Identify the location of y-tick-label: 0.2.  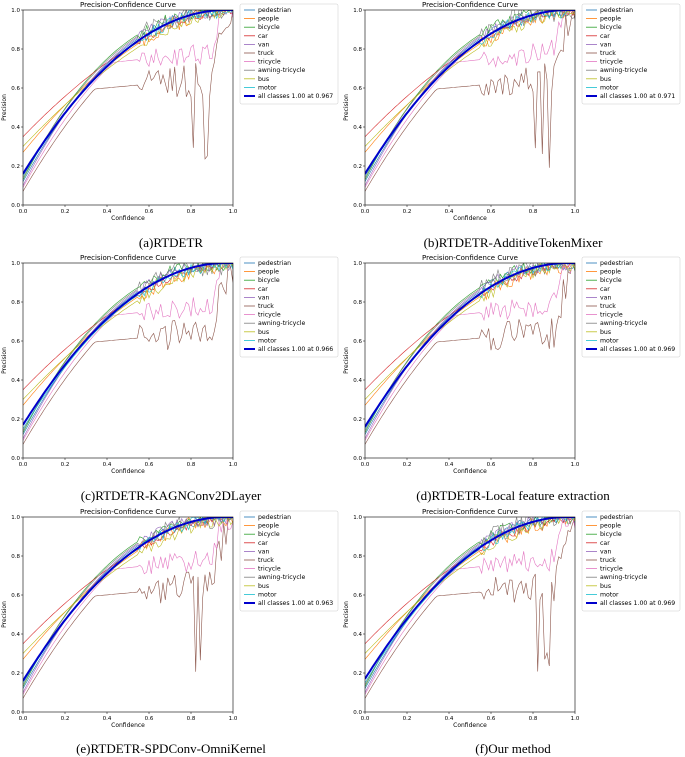
(357, 167).